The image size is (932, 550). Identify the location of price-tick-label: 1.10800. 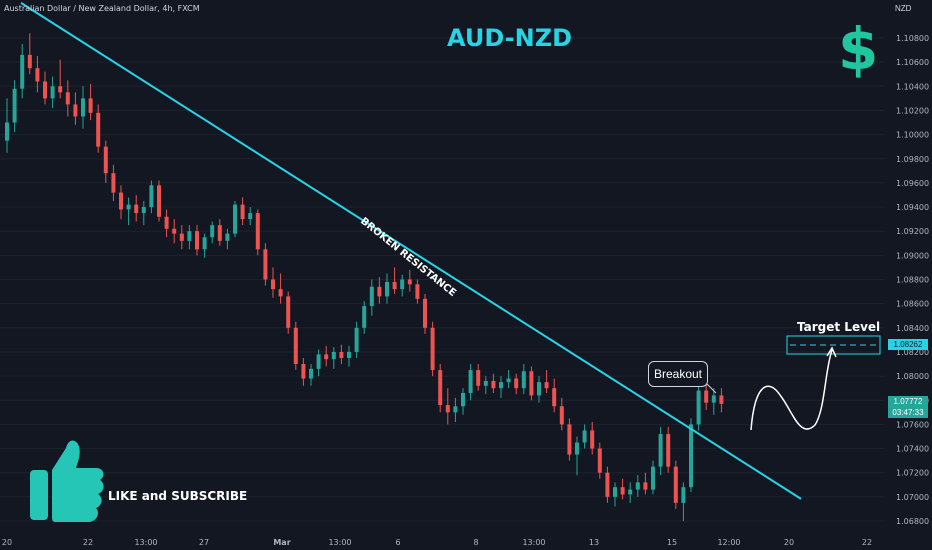
(912, 38).